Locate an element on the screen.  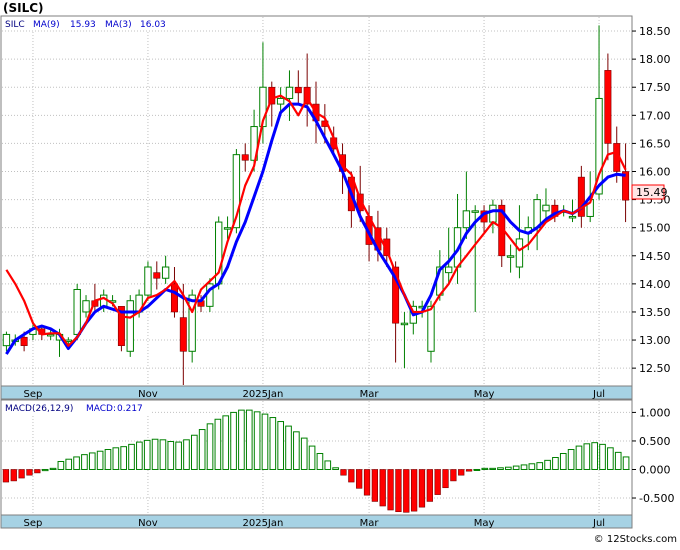
macd-xtick-label-4: May is located at coordinates (484, 523).